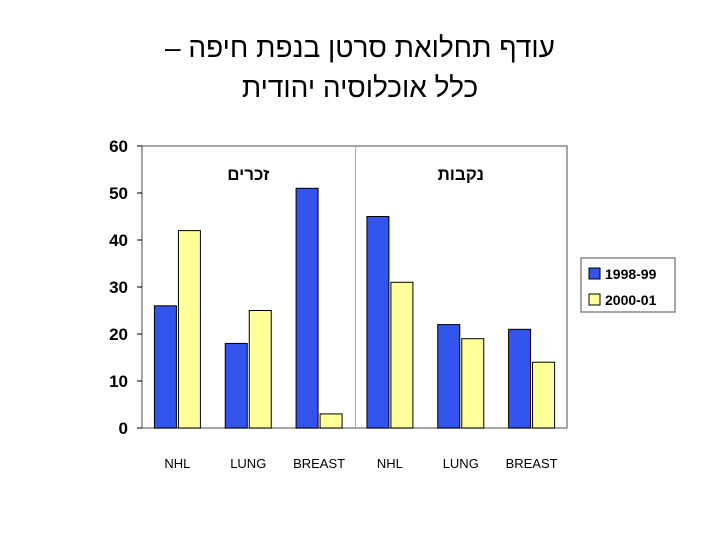  Describe the element at coordinates (118, 240) in the screenshot. I see `y-tick-label: 40` at that location.